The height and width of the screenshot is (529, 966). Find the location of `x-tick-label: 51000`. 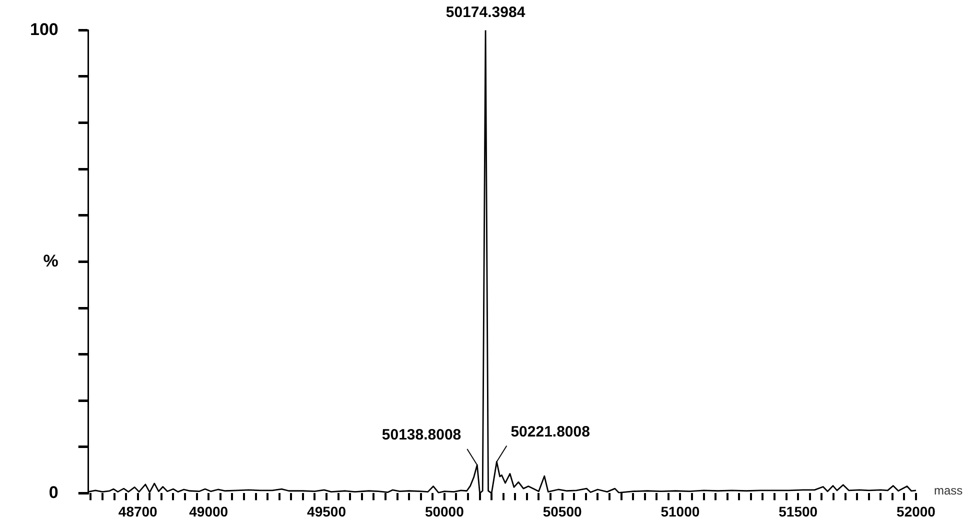

x-tick-label: 51000 is located at coordinates (680, 511).